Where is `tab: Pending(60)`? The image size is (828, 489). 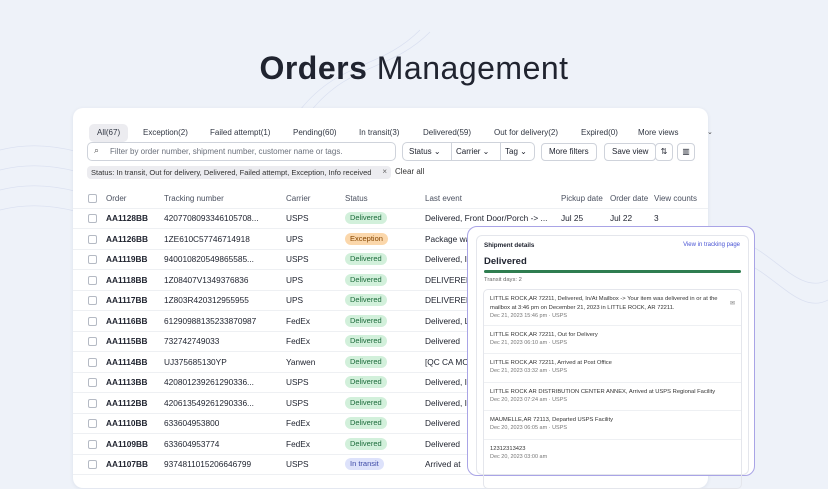
tab: Pending(60) is located at coordinates (315, 132).